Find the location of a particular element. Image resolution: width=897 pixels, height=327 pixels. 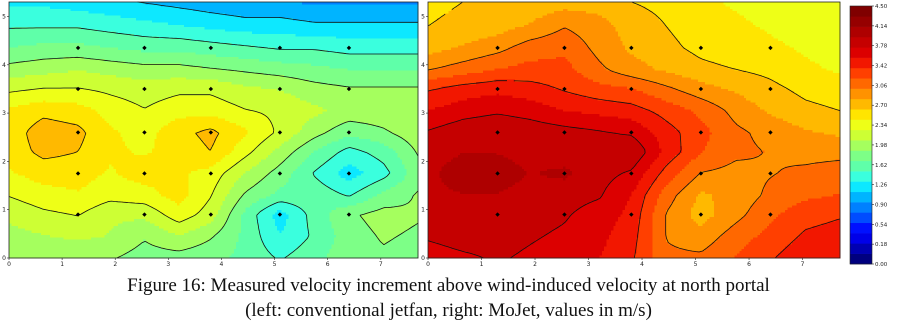

colorbar-tick-label: 2.34 is located at coordinates (881, 126).